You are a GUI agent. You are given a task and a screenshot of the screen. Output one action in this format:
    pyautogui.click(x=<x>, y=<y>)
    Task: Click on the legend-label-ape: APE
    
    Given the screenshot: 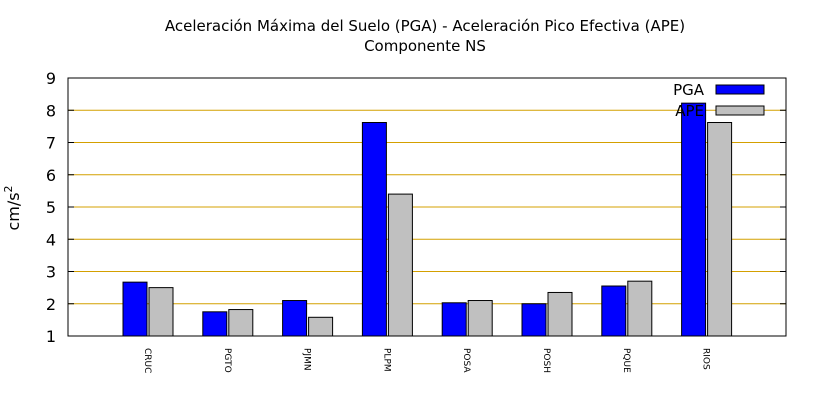 What is the action you would take?
    pyautogui.click(x=689, y=111)
    